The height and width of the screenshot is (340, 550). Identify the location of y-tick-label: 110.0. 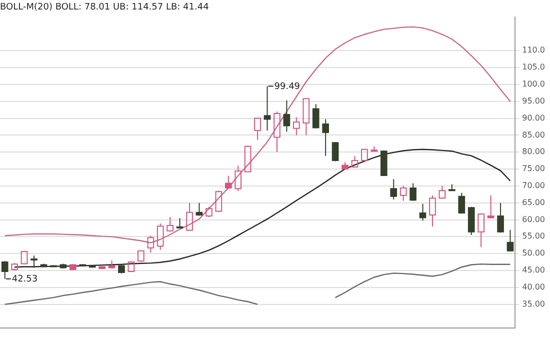
(534, 50).